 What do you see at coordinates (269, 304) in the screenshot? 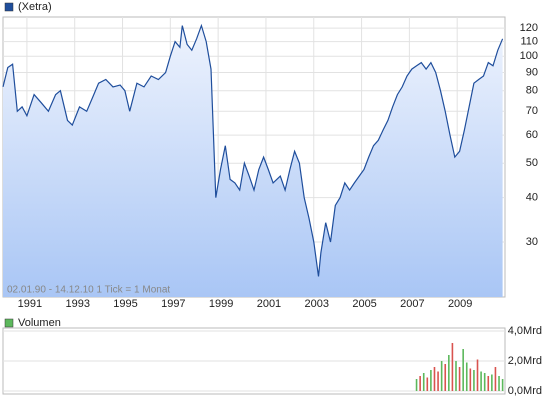
I see `x-tick-label: 2001` at bounding box center [269, 304].